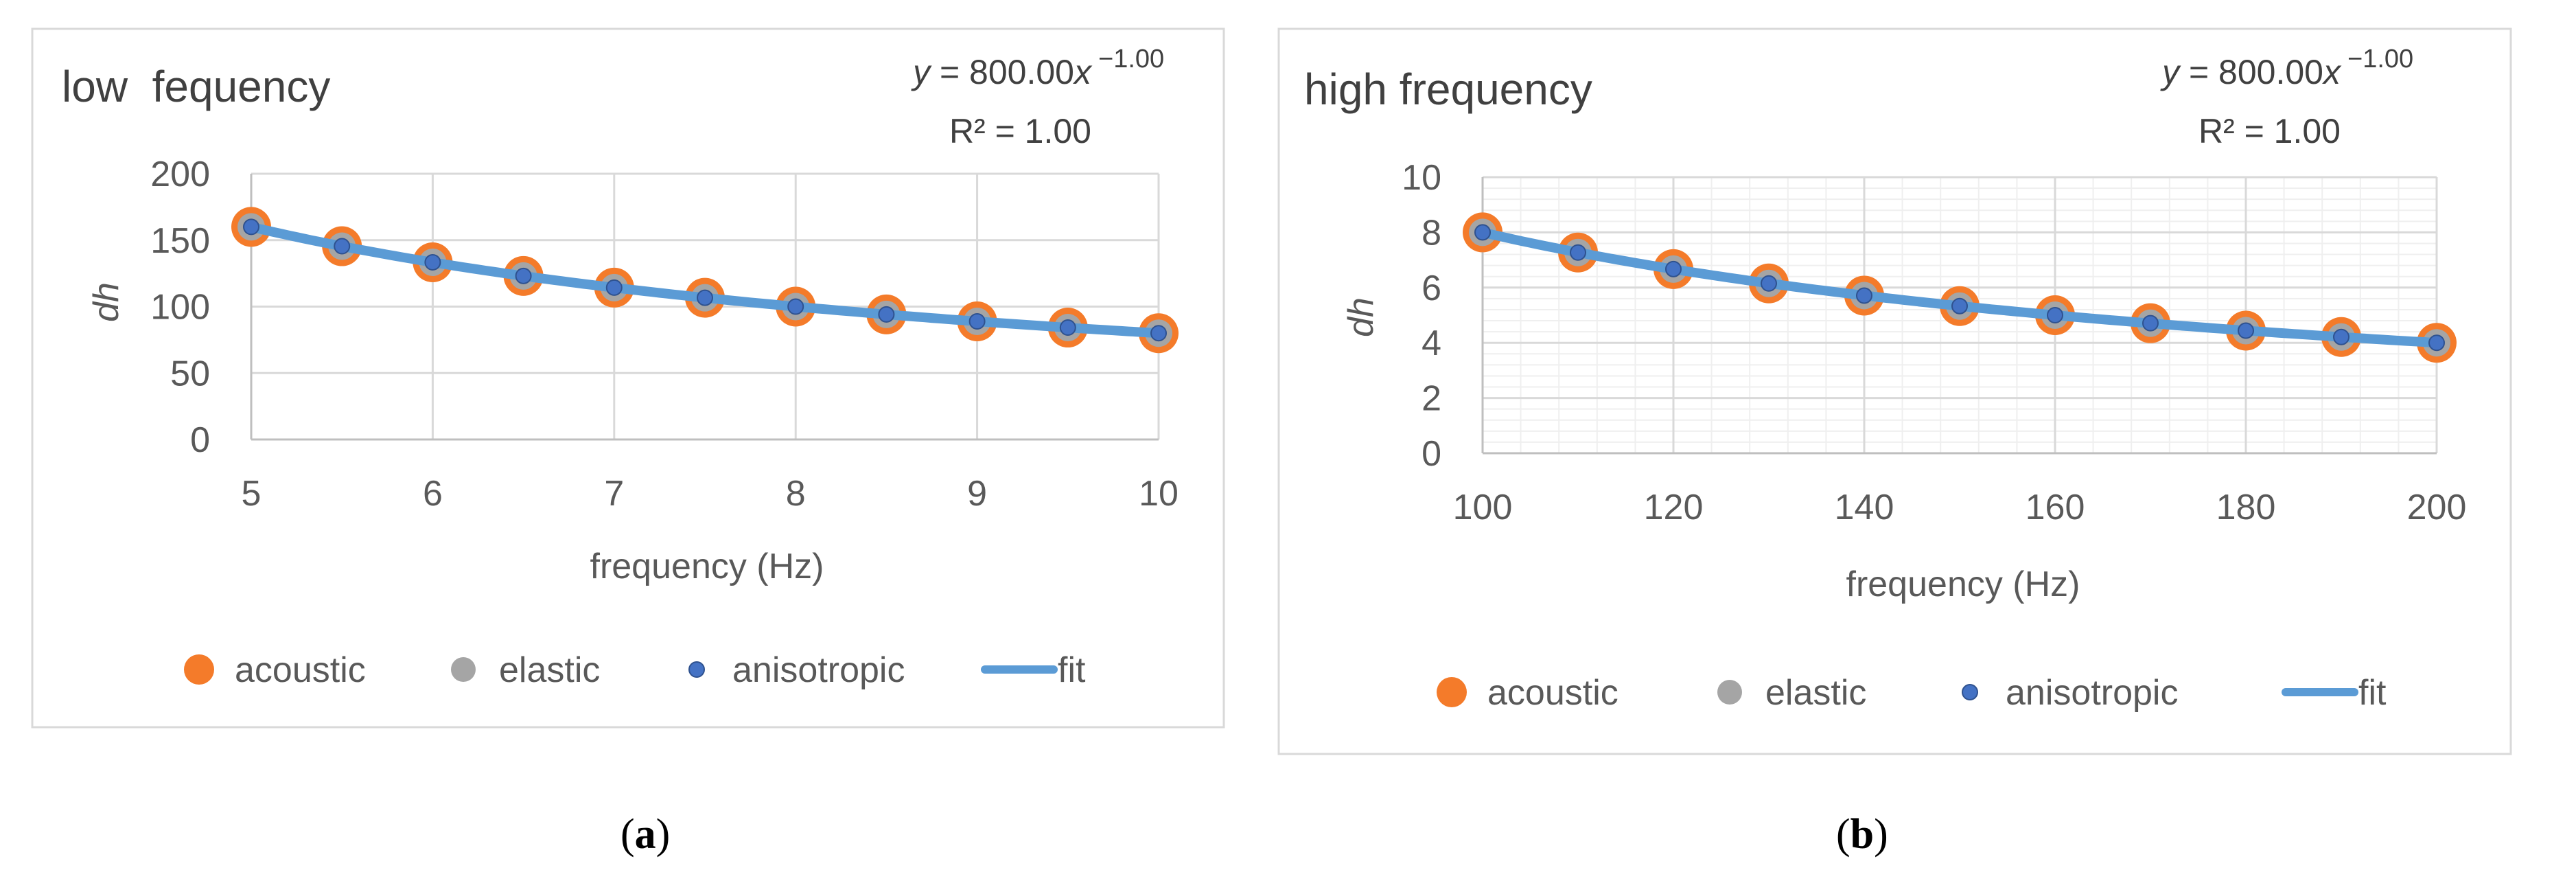 This screenshot has width=2576, height=892. Describe the element at coordinates (2246, 508) in the screenshot. I see `x-tick-label: 180` at that location.